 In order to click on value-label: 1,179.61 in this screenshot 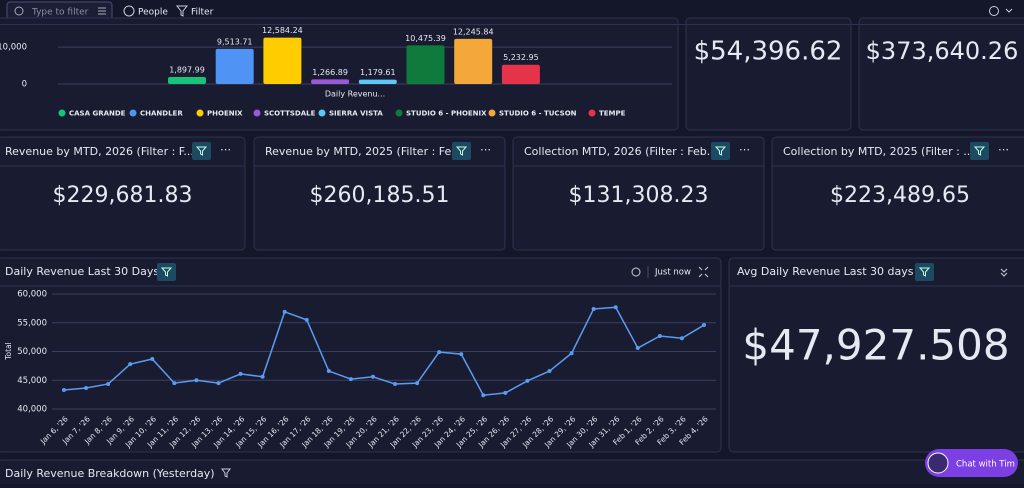, I will do `click(378, 72)`.